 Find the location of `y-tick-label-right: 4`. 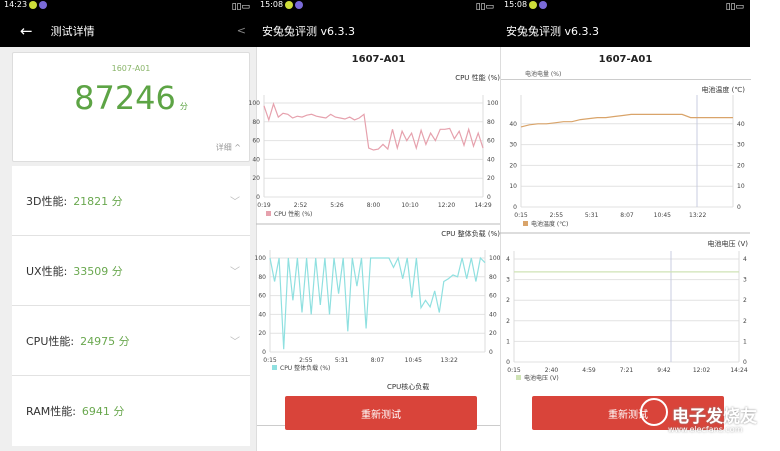

y-tick-label-right: 4 is located at coordinates (745, 259).